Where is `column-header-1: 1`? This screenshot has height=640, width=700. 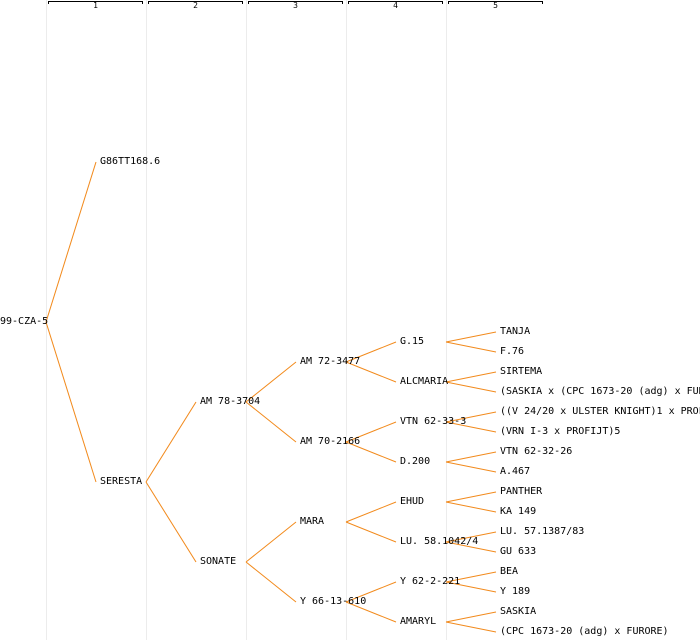 column-header-1: 1 is located at coordinates (95, 5).